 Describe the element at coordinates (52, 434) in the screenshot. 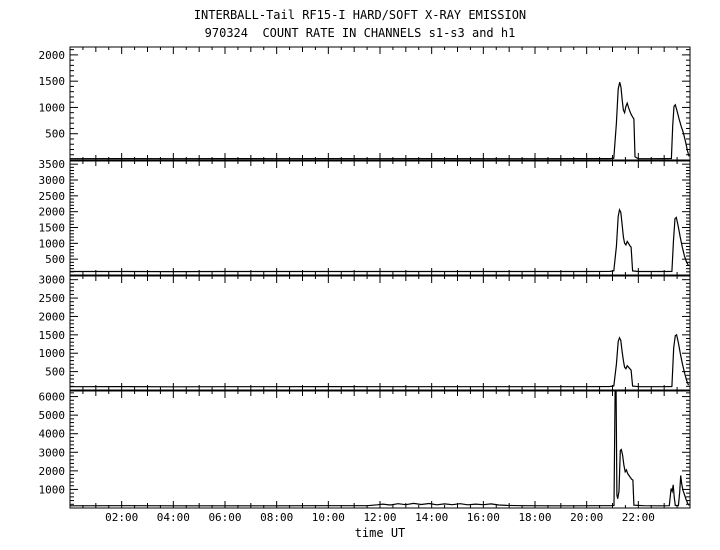

I see `y-tick-label: 4000` at that location.